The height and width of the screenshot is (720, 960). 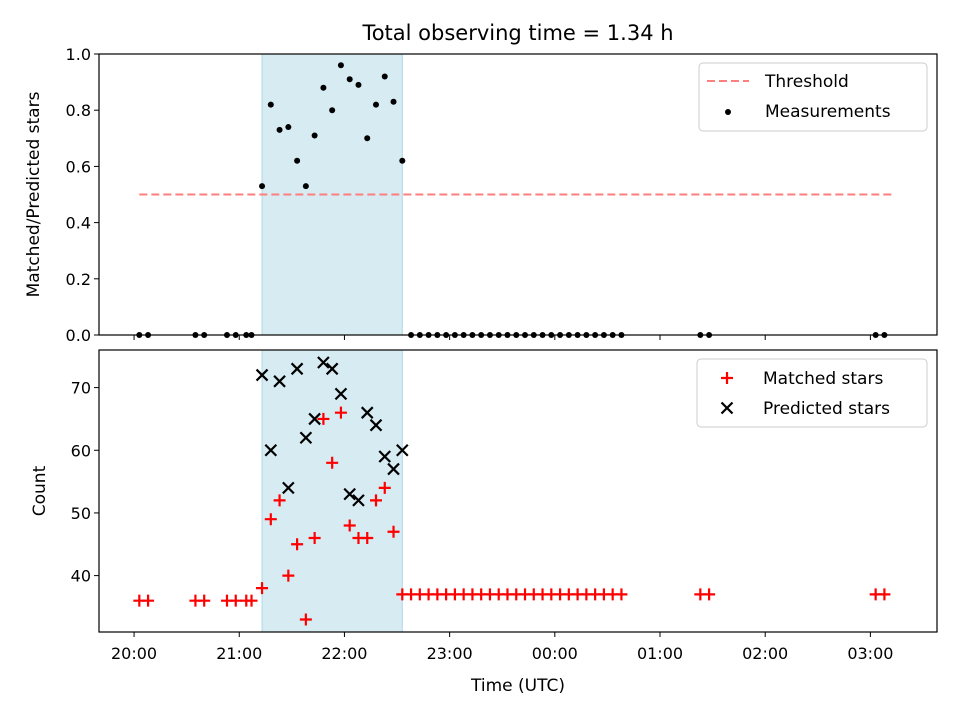 I want to click on y-tick-label: 0.6, so click(x=78, y=166).